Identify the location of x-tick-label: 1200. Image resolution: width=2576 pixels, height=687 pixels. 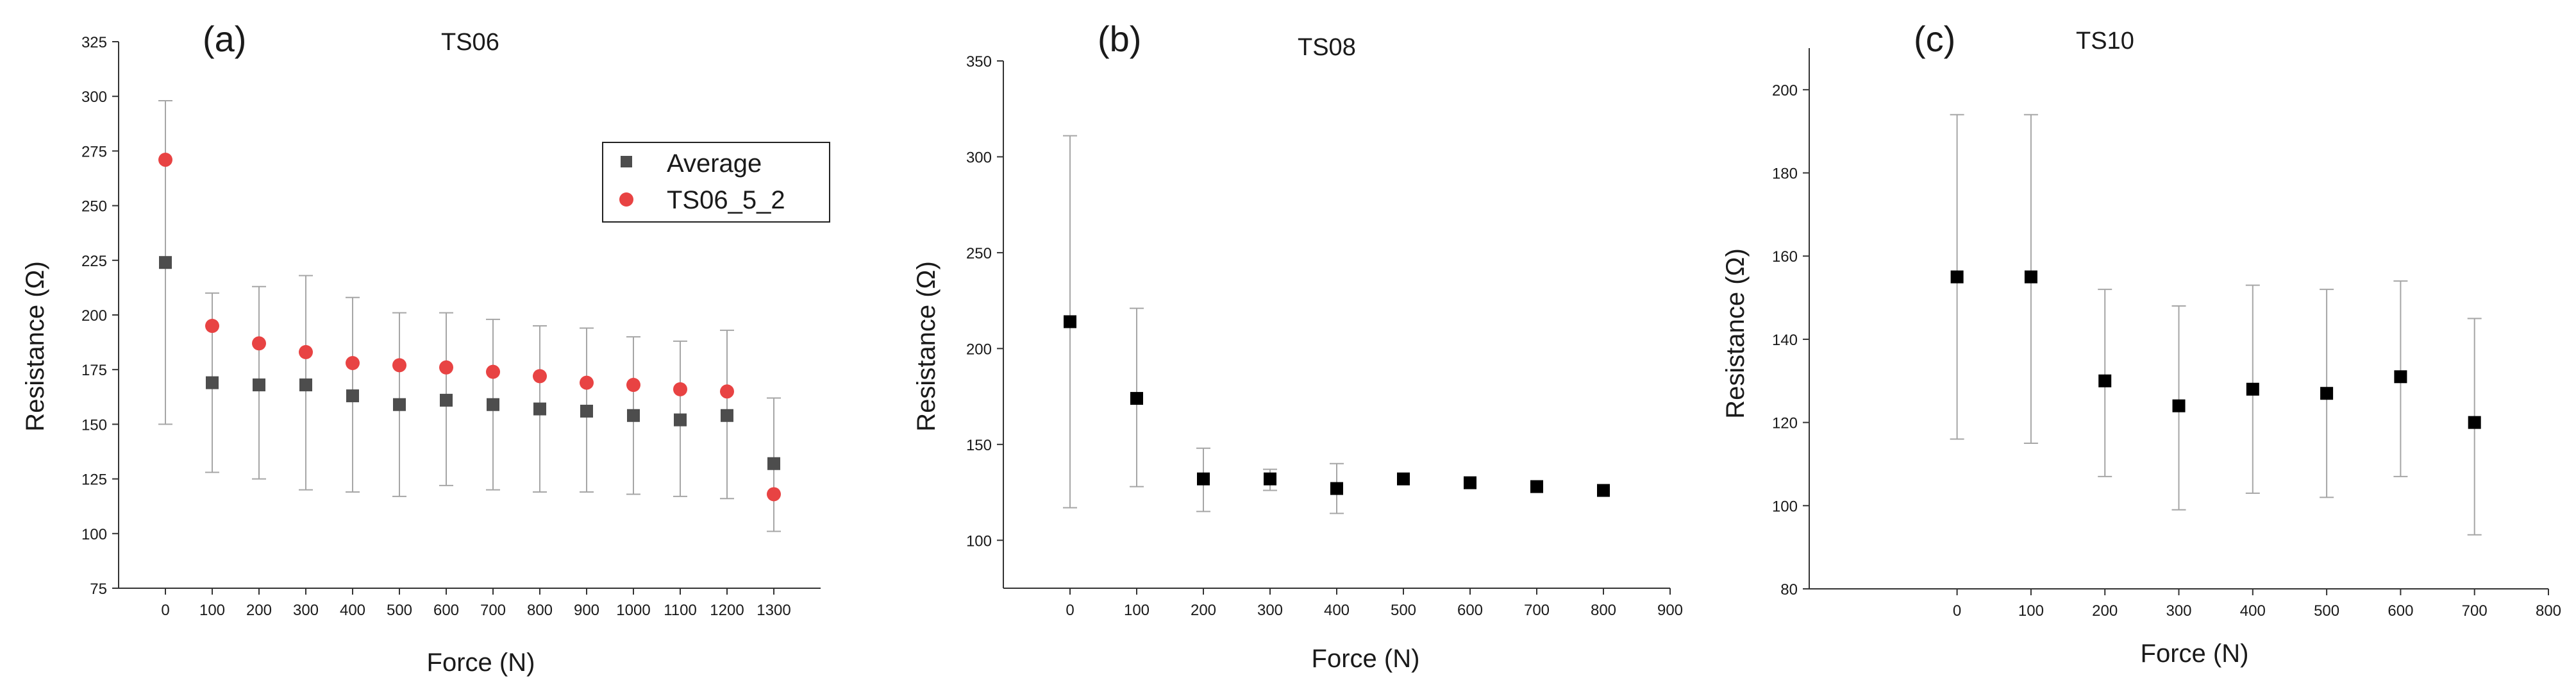
(727, 610).